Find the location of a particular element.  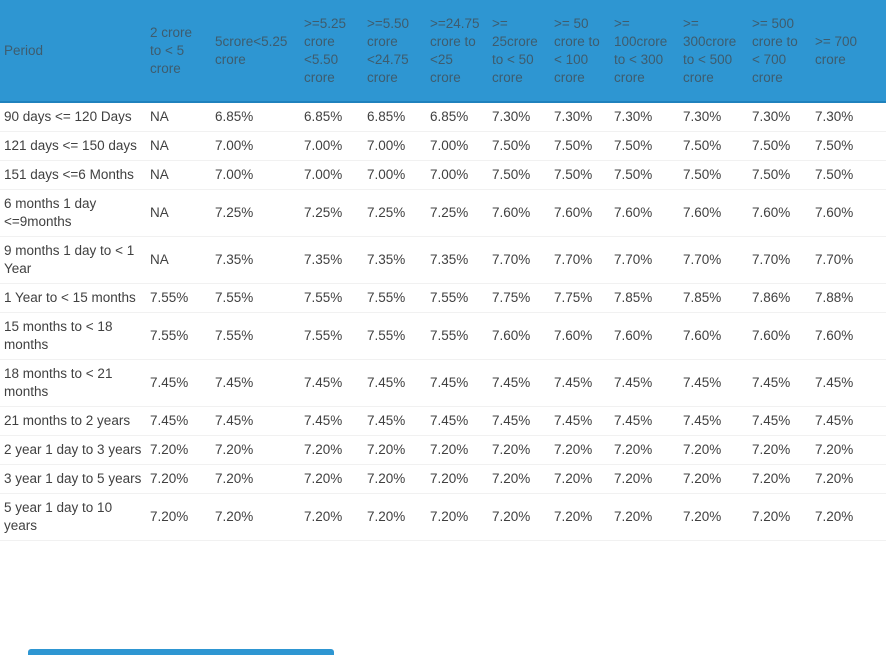

column-header-slab-8: >= 100crore to < 300 crore is located at coordinates (646, 51).